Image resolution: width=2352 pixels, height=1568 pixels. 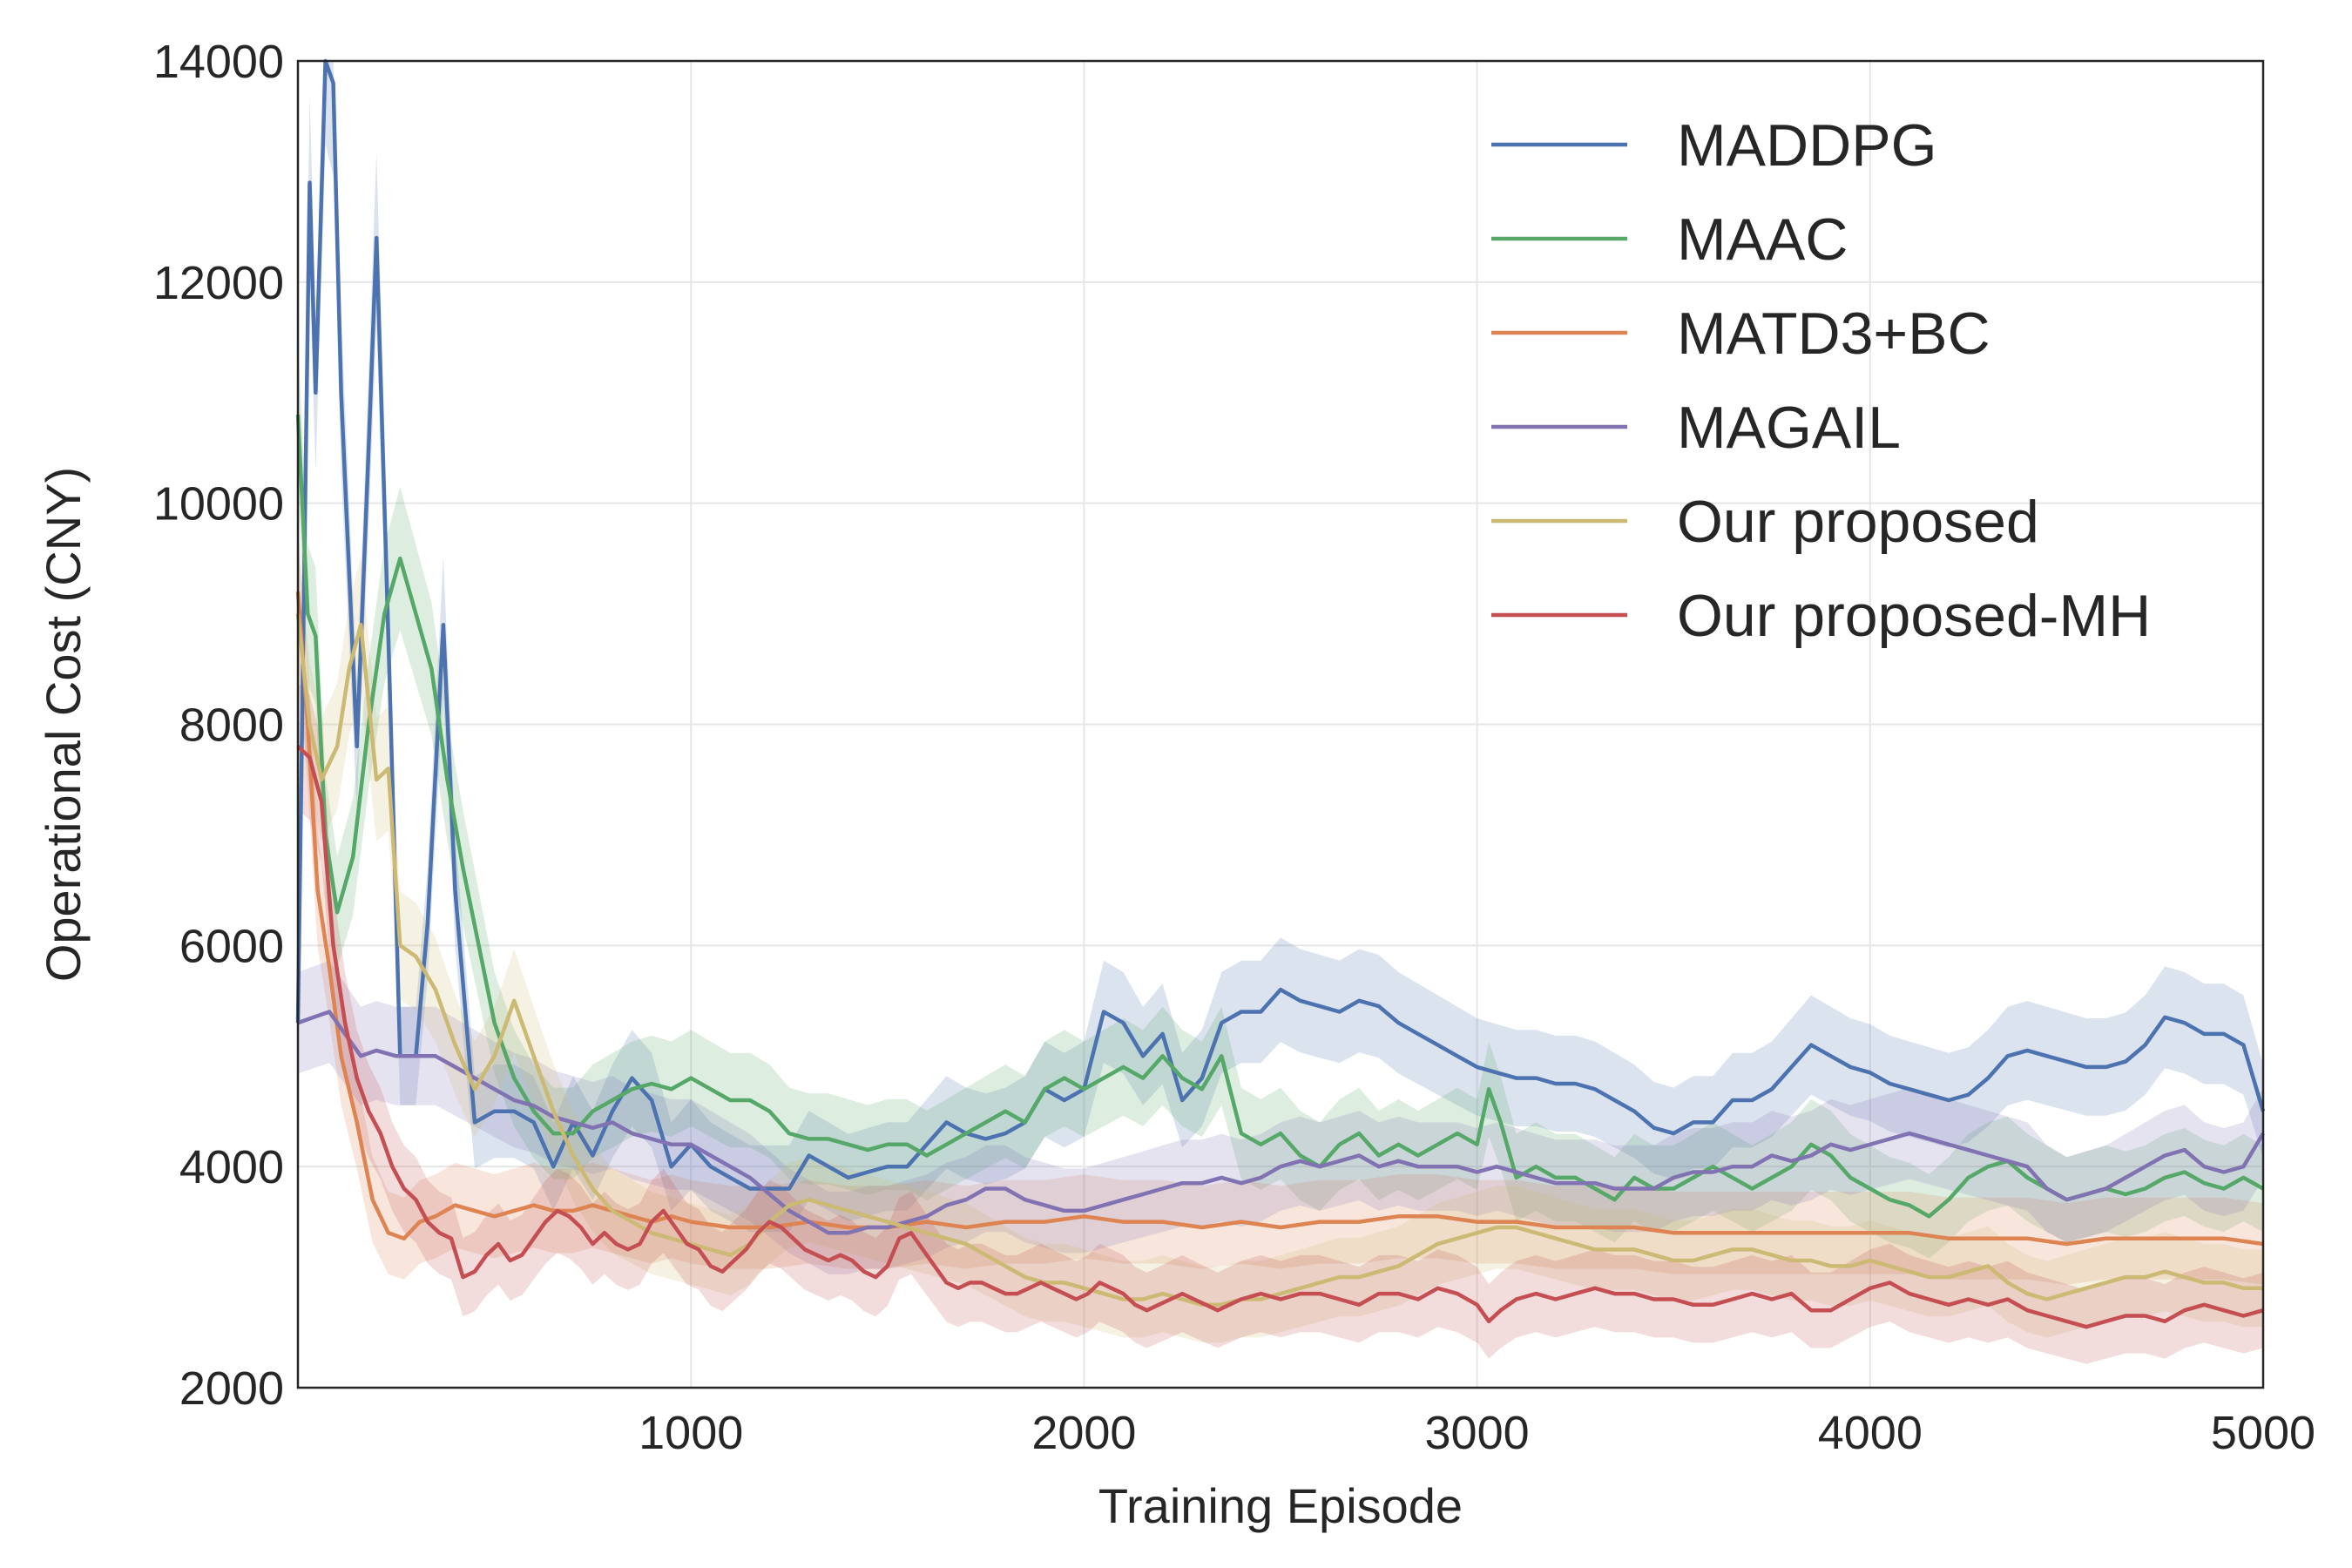 What do you see at coordinates (1789, 428) in the screenshot?
I see `legend-label-magail: MAGAIL` at bounding box center [1789, 428].